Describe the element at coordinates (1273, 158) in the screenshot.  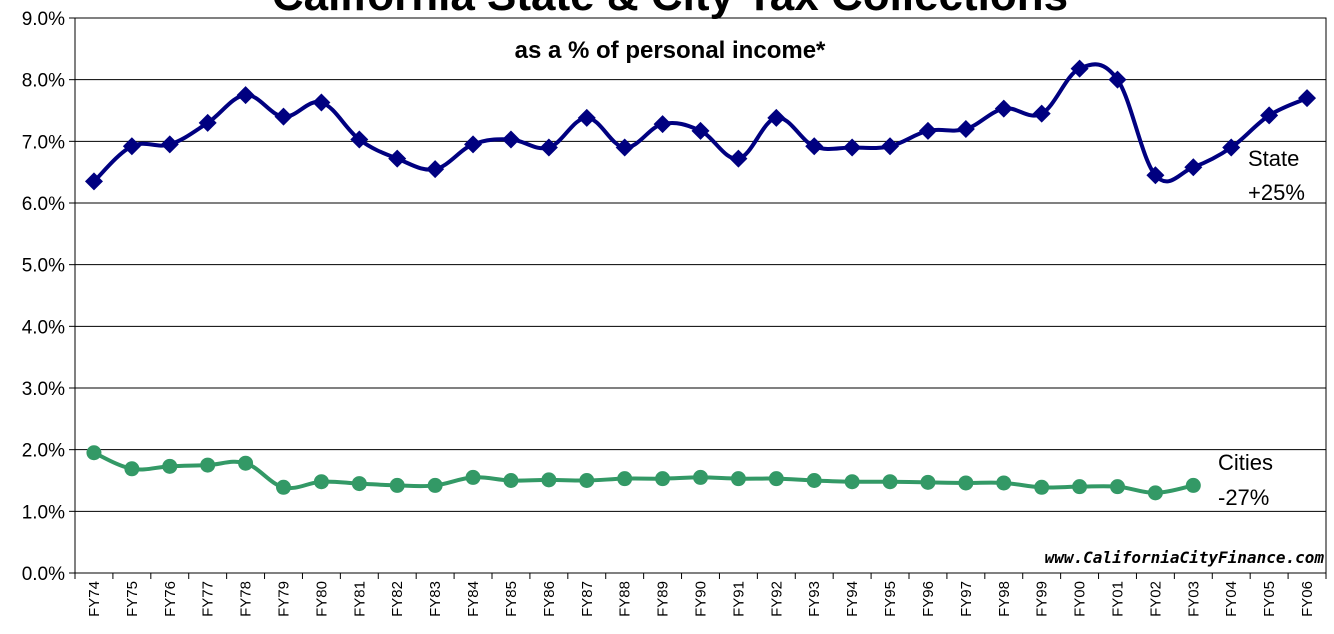
I see `state-annotation-label: State` at that location.